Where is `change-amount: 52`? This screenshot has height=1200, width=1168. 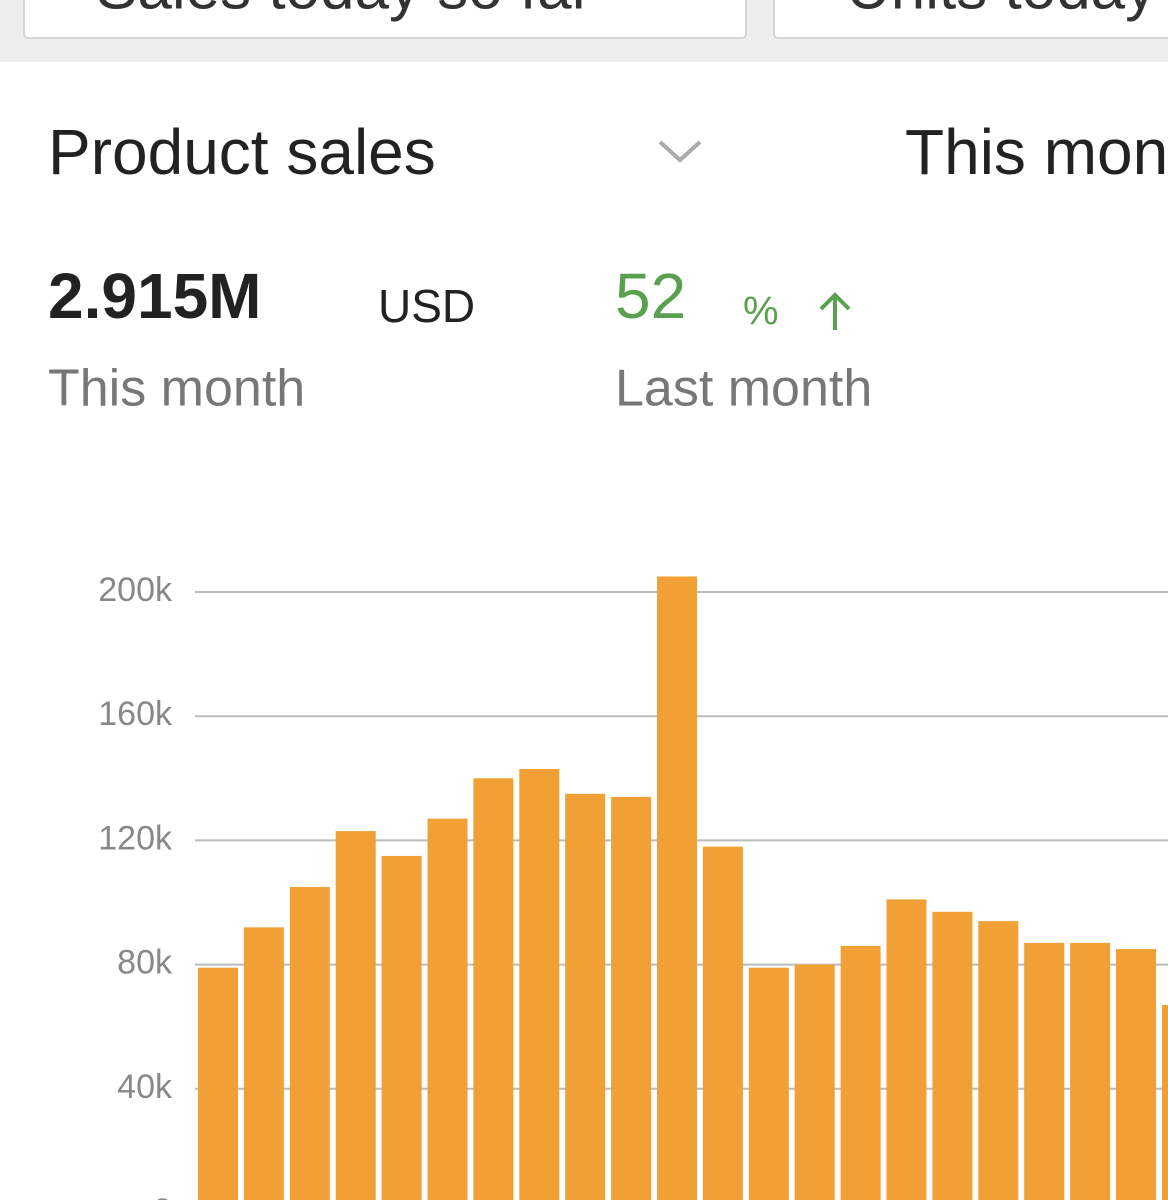
change-amount: 52 is located at coordinates (650, 296).